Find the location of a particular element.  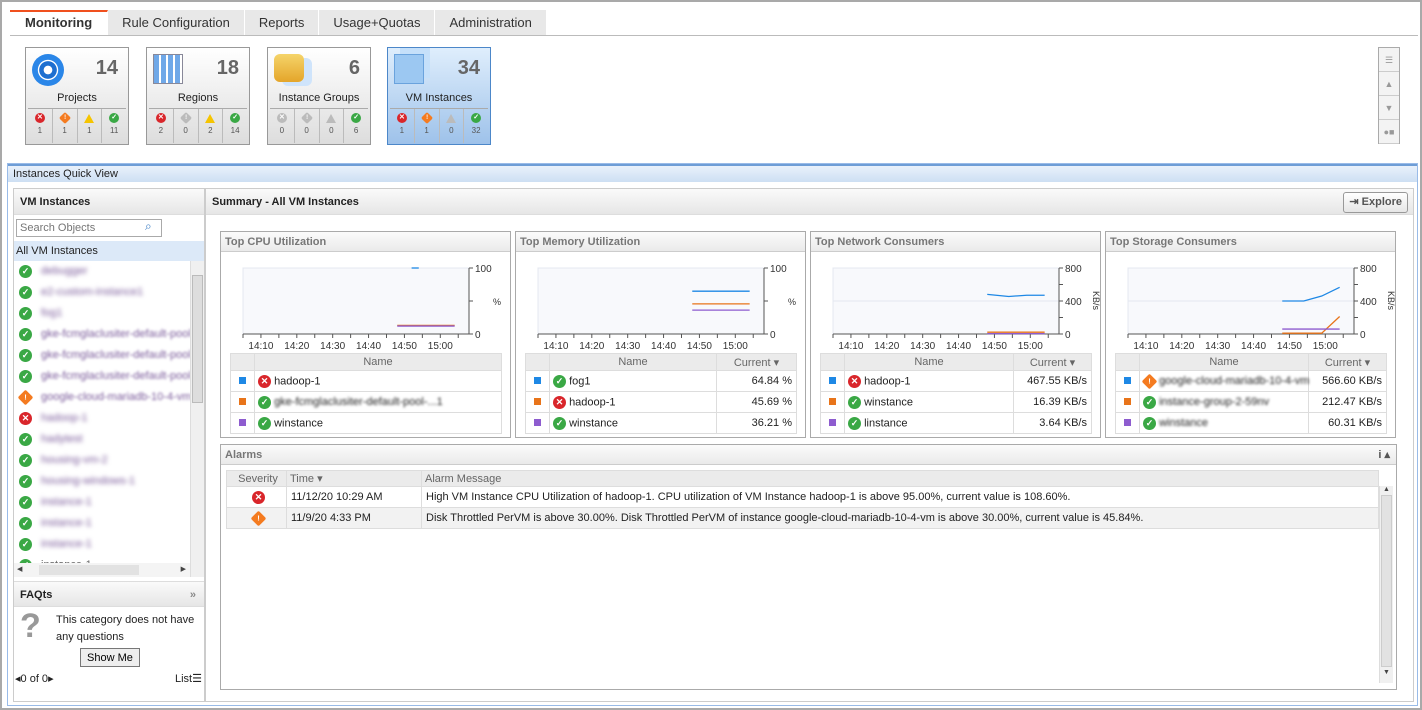

tab-usage-quotas: Usage+Quotas is located at coordinates (377, 22).